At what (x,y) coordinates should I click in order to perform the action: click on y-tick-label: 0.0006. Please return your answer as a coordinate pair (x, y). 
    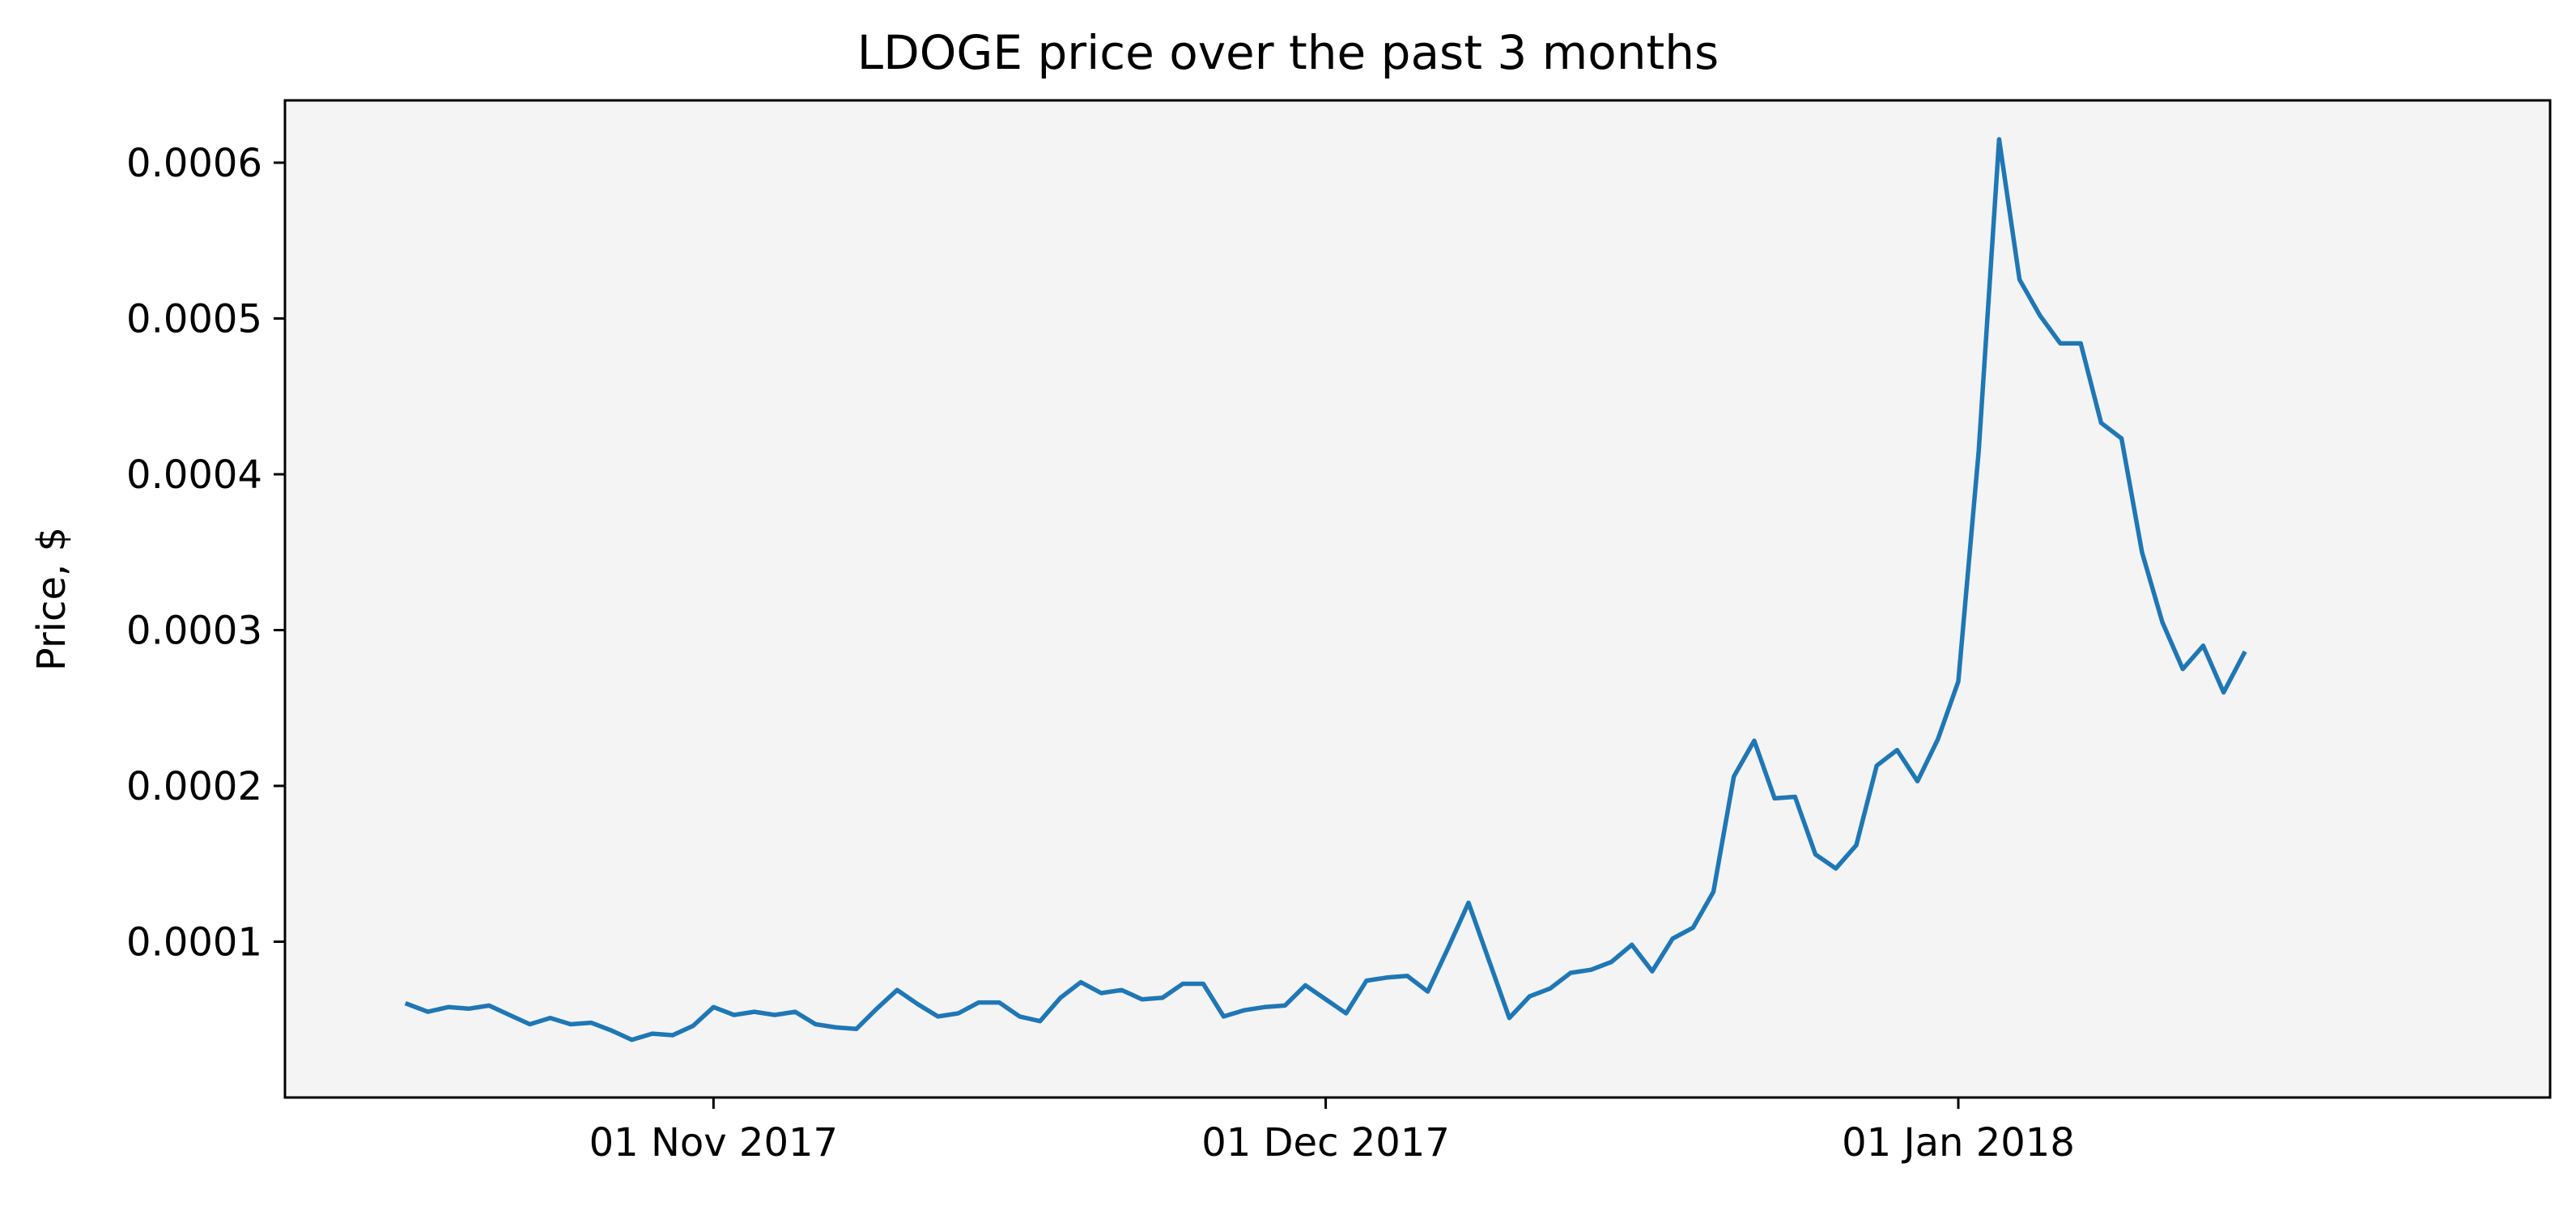
    Looking at the image, I should click on (194, 163).